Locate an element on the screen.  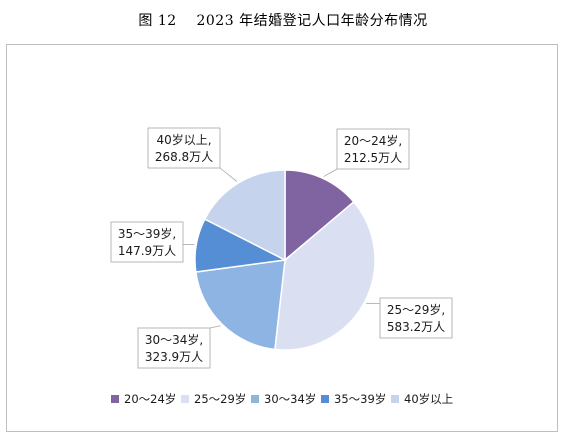
legend-label: 30～34岁 is located at coordinates (290, 399).